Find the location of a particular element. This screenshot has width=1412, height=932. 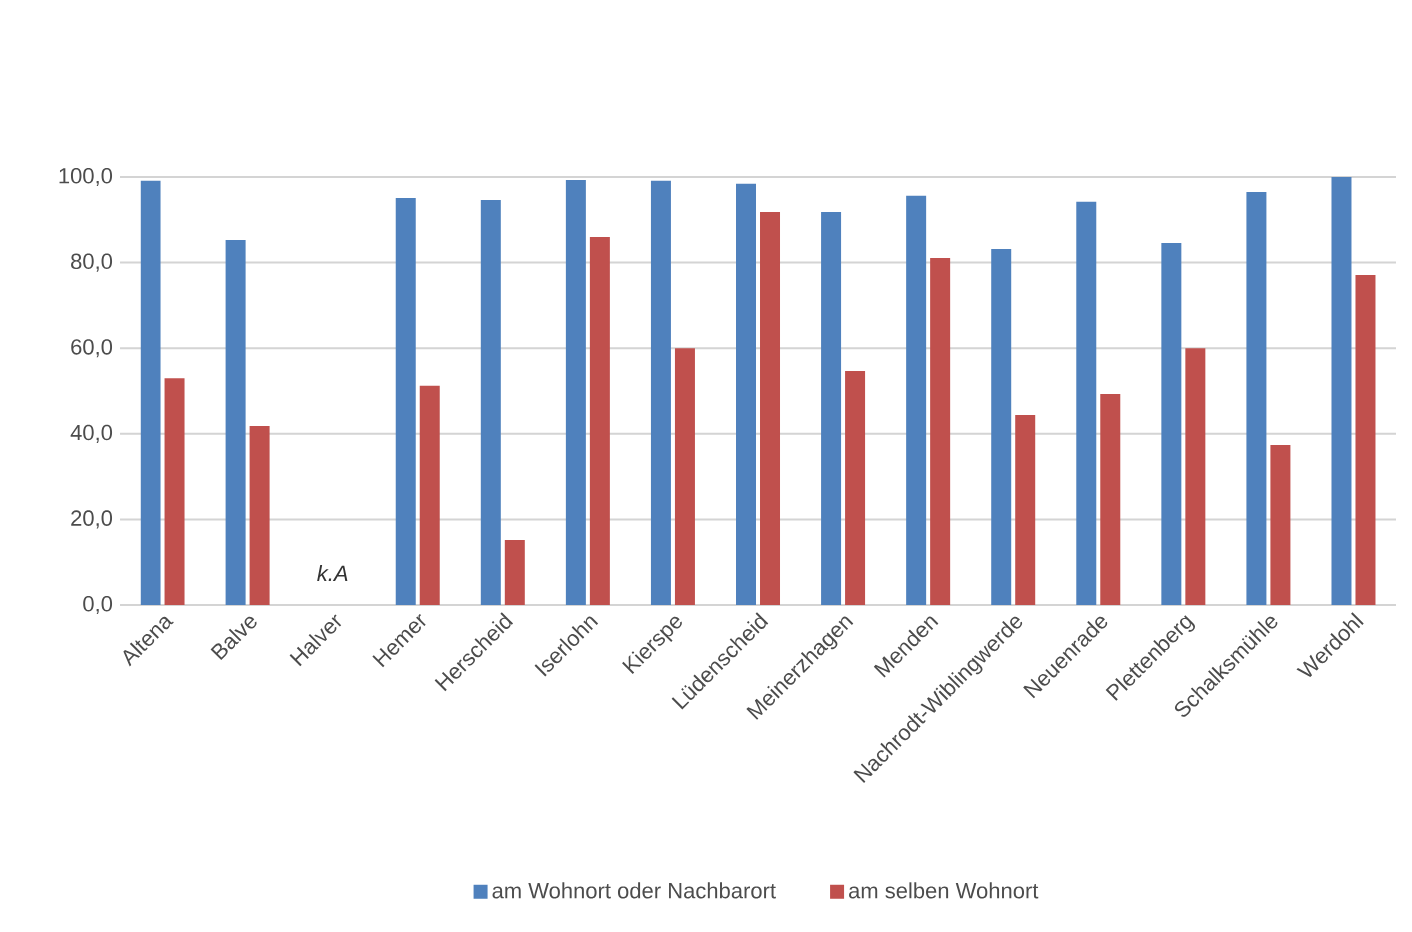

y-tick-label: 100,0 is located at coordinates (86, 177).